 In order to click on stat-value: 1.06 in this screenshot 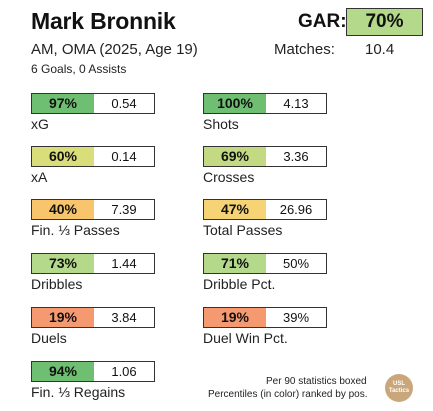, I will do `click(124, 371)`.